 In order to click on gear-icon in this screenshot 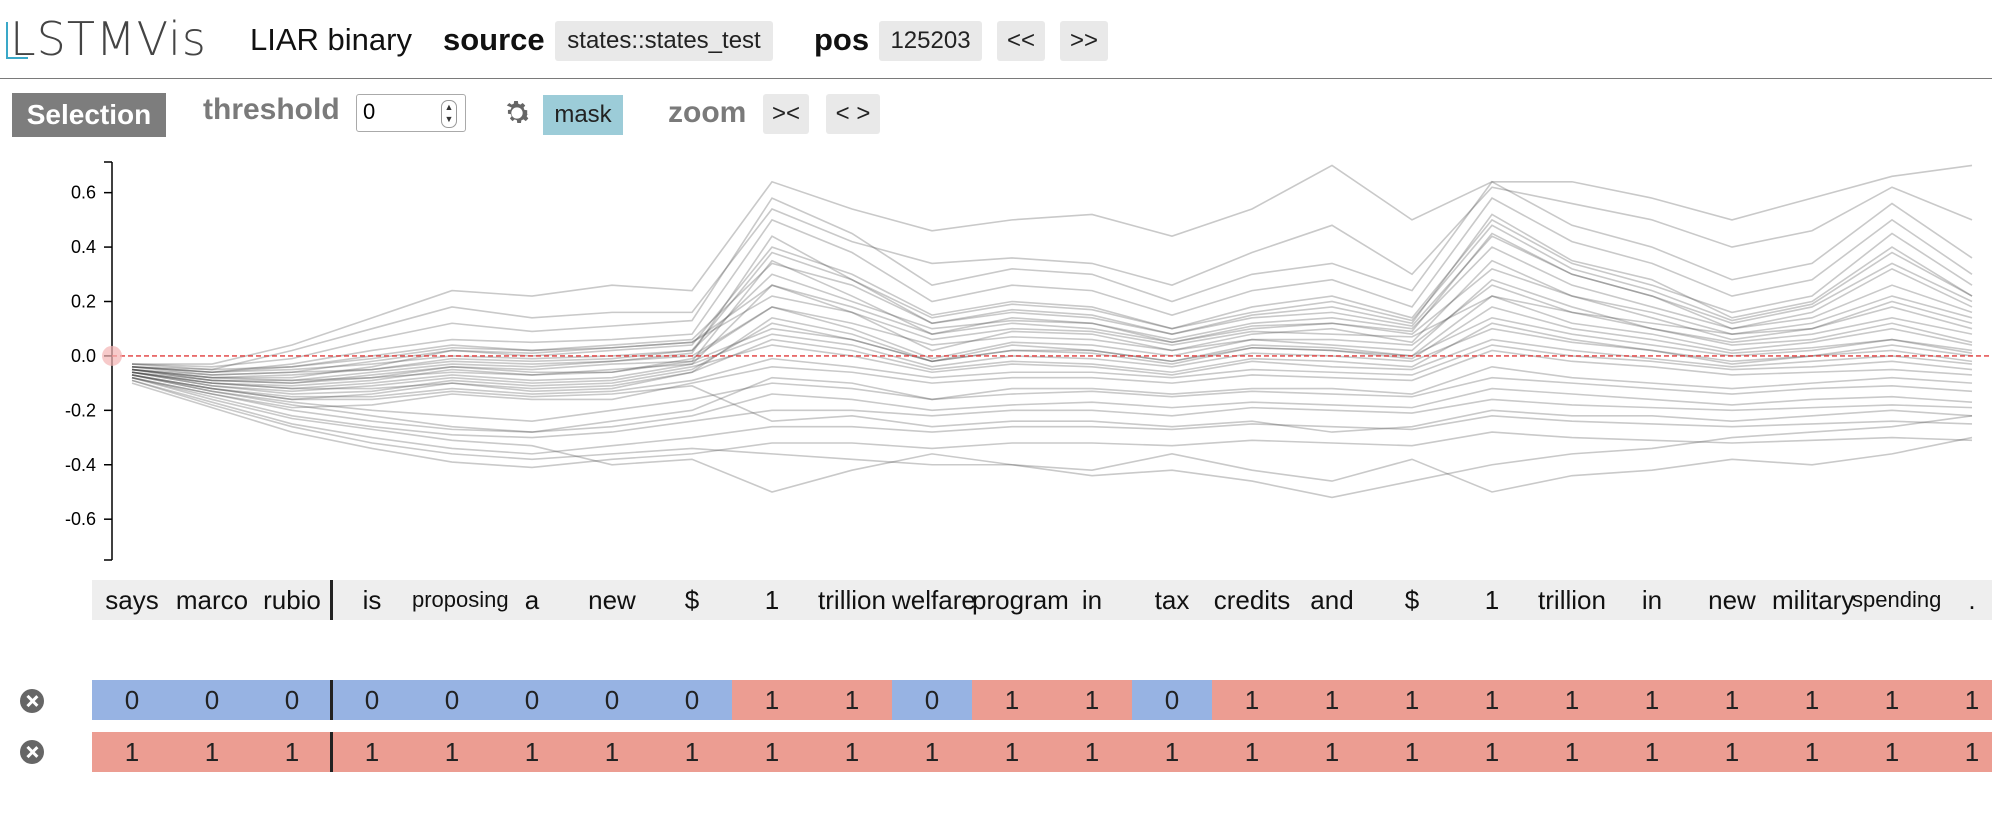, I will do `click(517, 113)`.